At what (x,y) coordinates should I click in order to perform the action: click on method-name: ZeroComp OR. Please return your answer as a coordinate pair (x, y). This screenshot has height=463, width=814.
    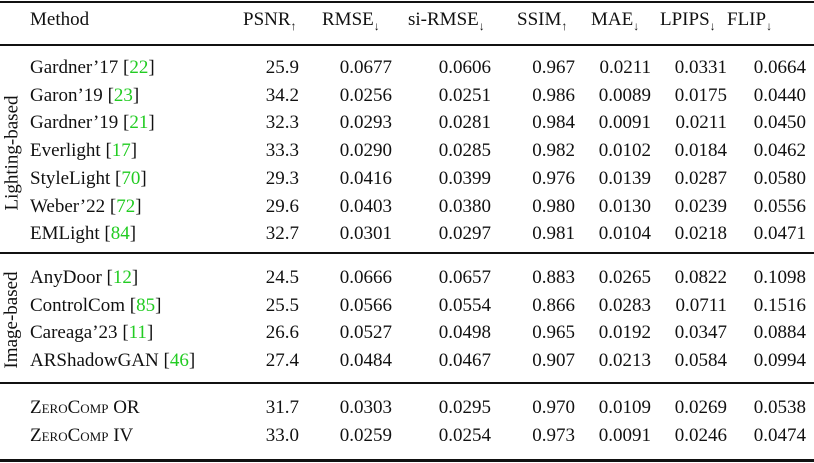
    Looking at the image, I should click on (85, 408).